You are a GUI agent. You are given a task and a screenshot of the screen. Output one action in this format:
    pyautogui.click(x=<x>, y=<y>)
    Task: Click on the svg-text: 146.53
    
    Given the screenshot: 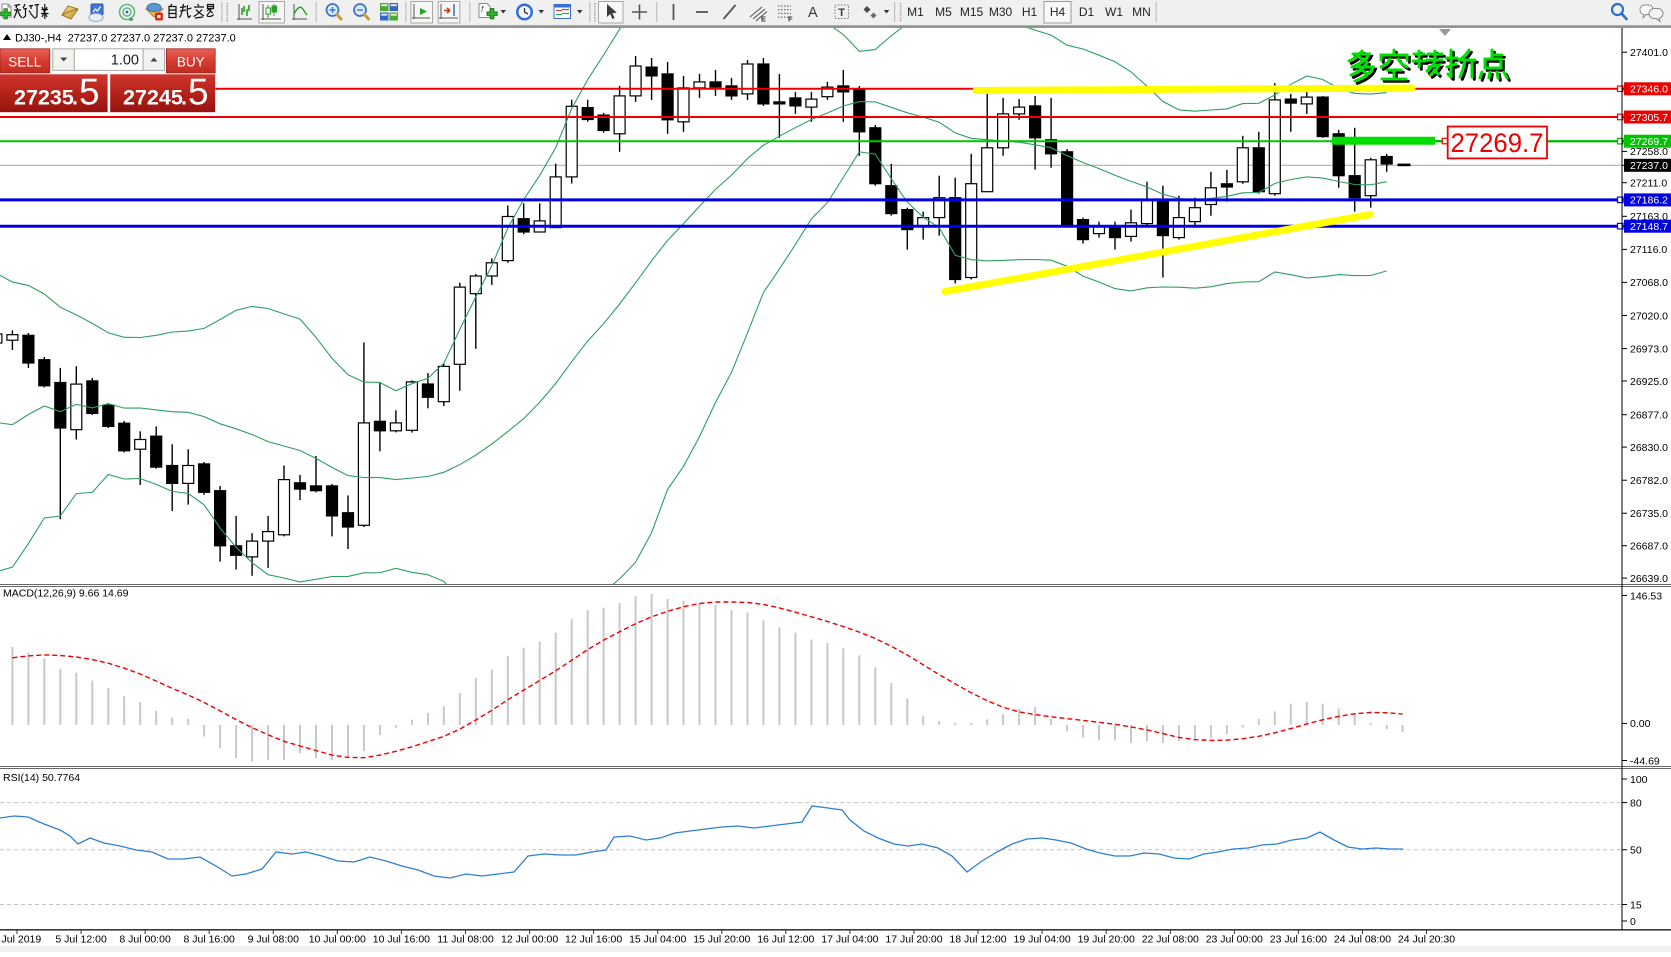 What is the action you would take?
    pyautogui.click(x=1646, y=596)
    